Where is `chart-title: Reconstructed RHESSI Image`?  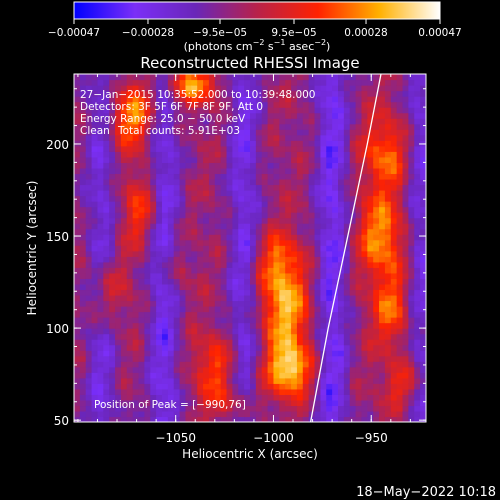 chart-title: Reconstructed RHESSI Image is located at coordinates (249, 63).